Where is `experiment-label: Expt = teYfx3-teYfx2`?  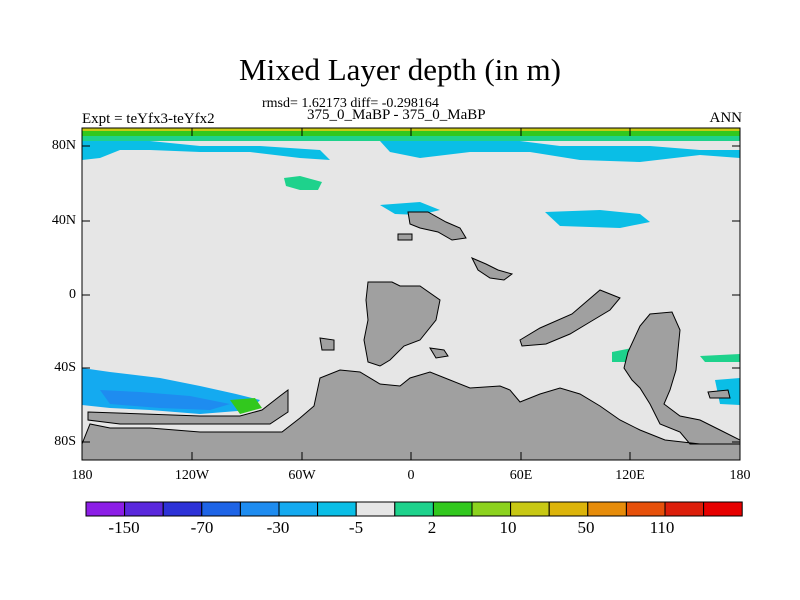 experiment-label: Expt = teYfx3-teYfx2 is located at coordinates (148, 119).